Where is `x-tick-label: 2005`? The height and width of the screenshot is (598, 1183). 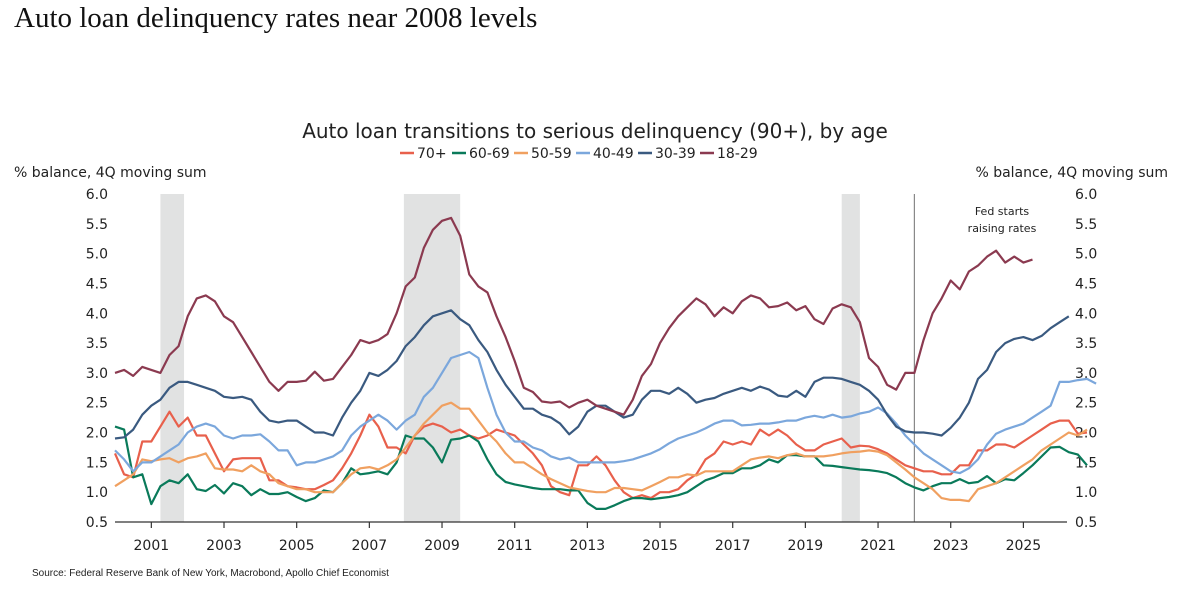 x-tick-label: 2005 is located at coordinates (297, 546).